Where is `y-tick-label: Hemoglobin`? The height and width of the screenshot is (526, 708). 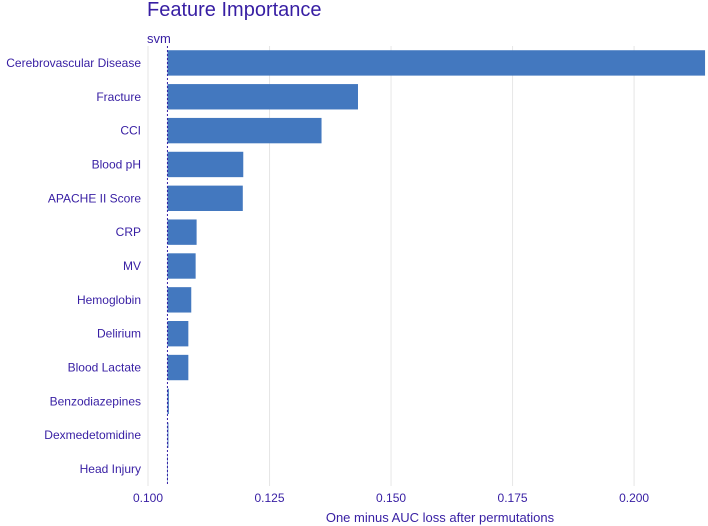
y-tick-label: Hemoglobin is located at coordinates (109, 300).